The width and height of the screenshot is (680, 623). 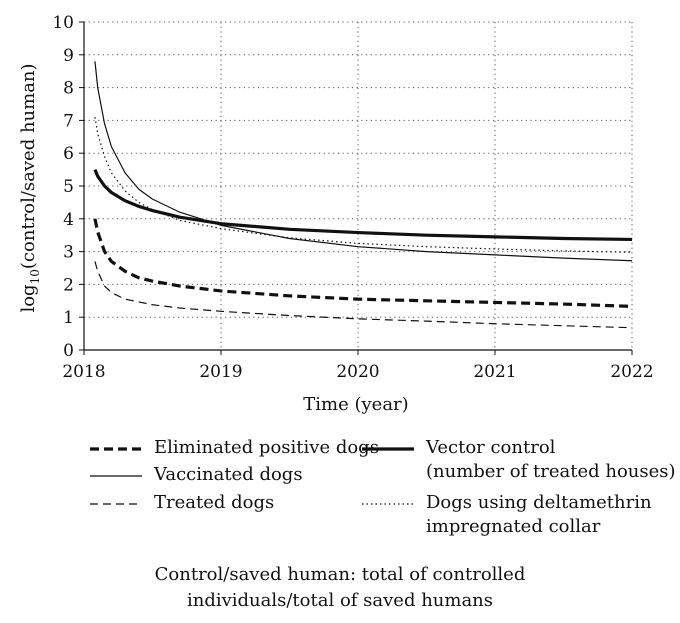 I want to click on legend-label: Eliminated positive dogs, so click(x=266, y=447).